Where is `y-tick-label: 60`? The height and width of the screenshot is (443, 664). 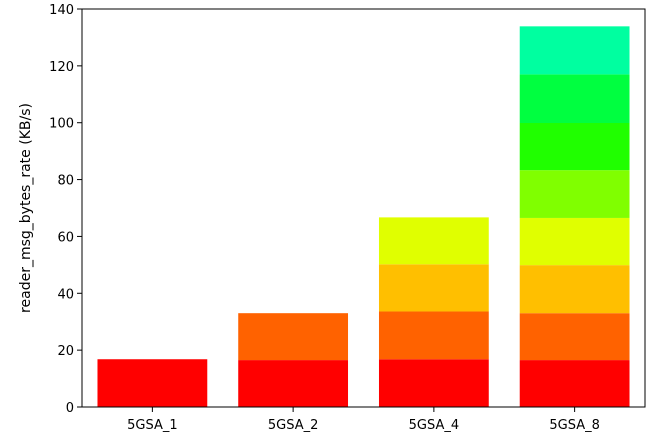
y-tick-label: 60 is located at coordinates (65, 237).